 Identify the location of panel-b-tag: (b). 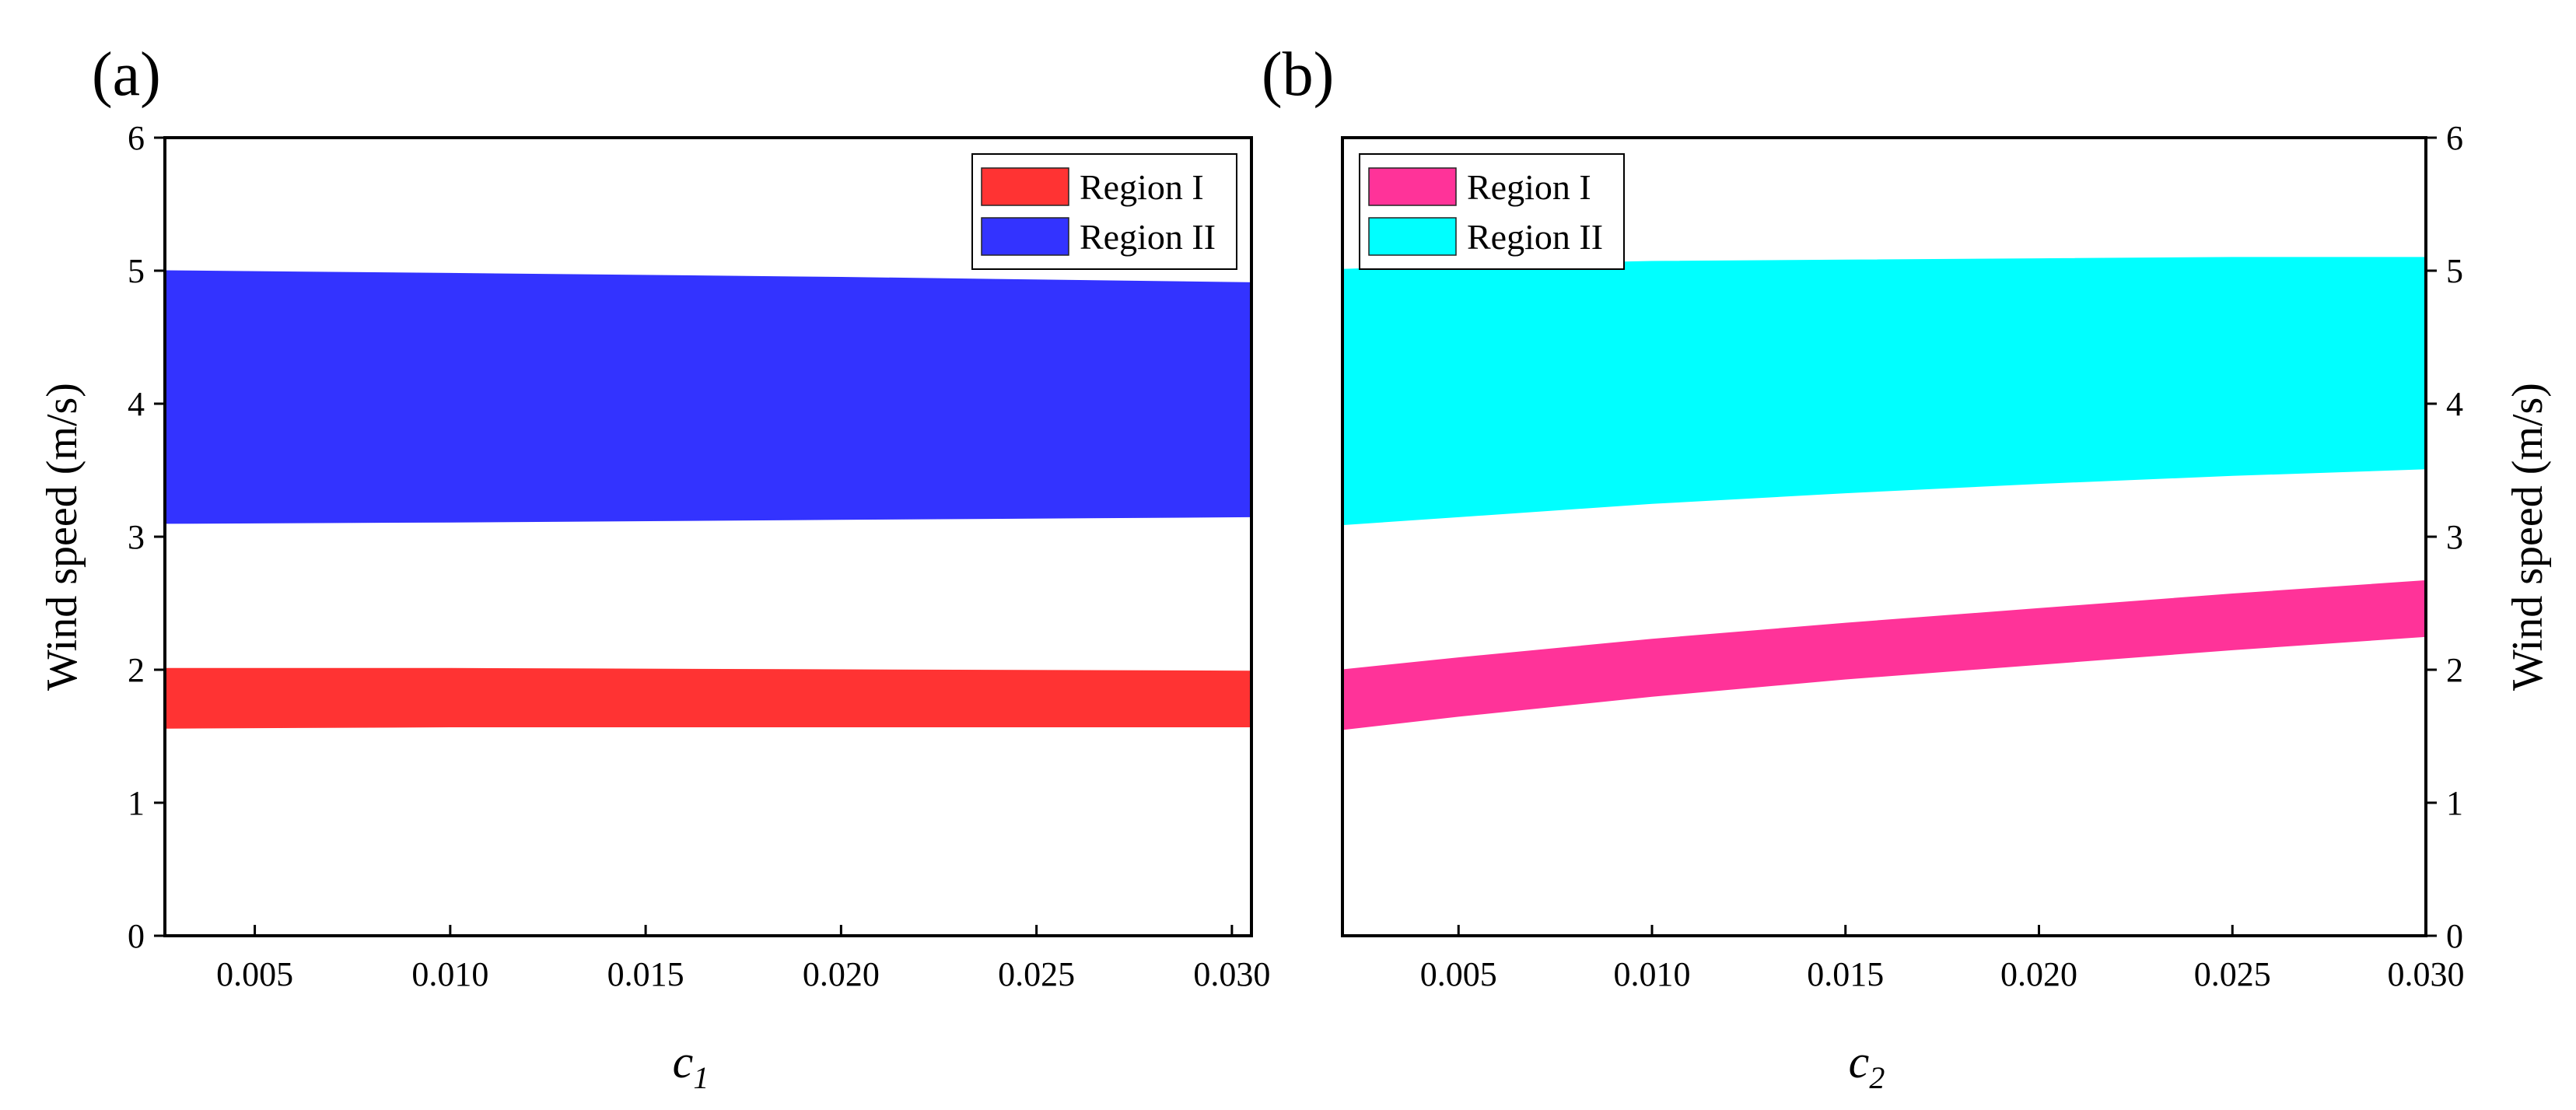
(1298, 75).